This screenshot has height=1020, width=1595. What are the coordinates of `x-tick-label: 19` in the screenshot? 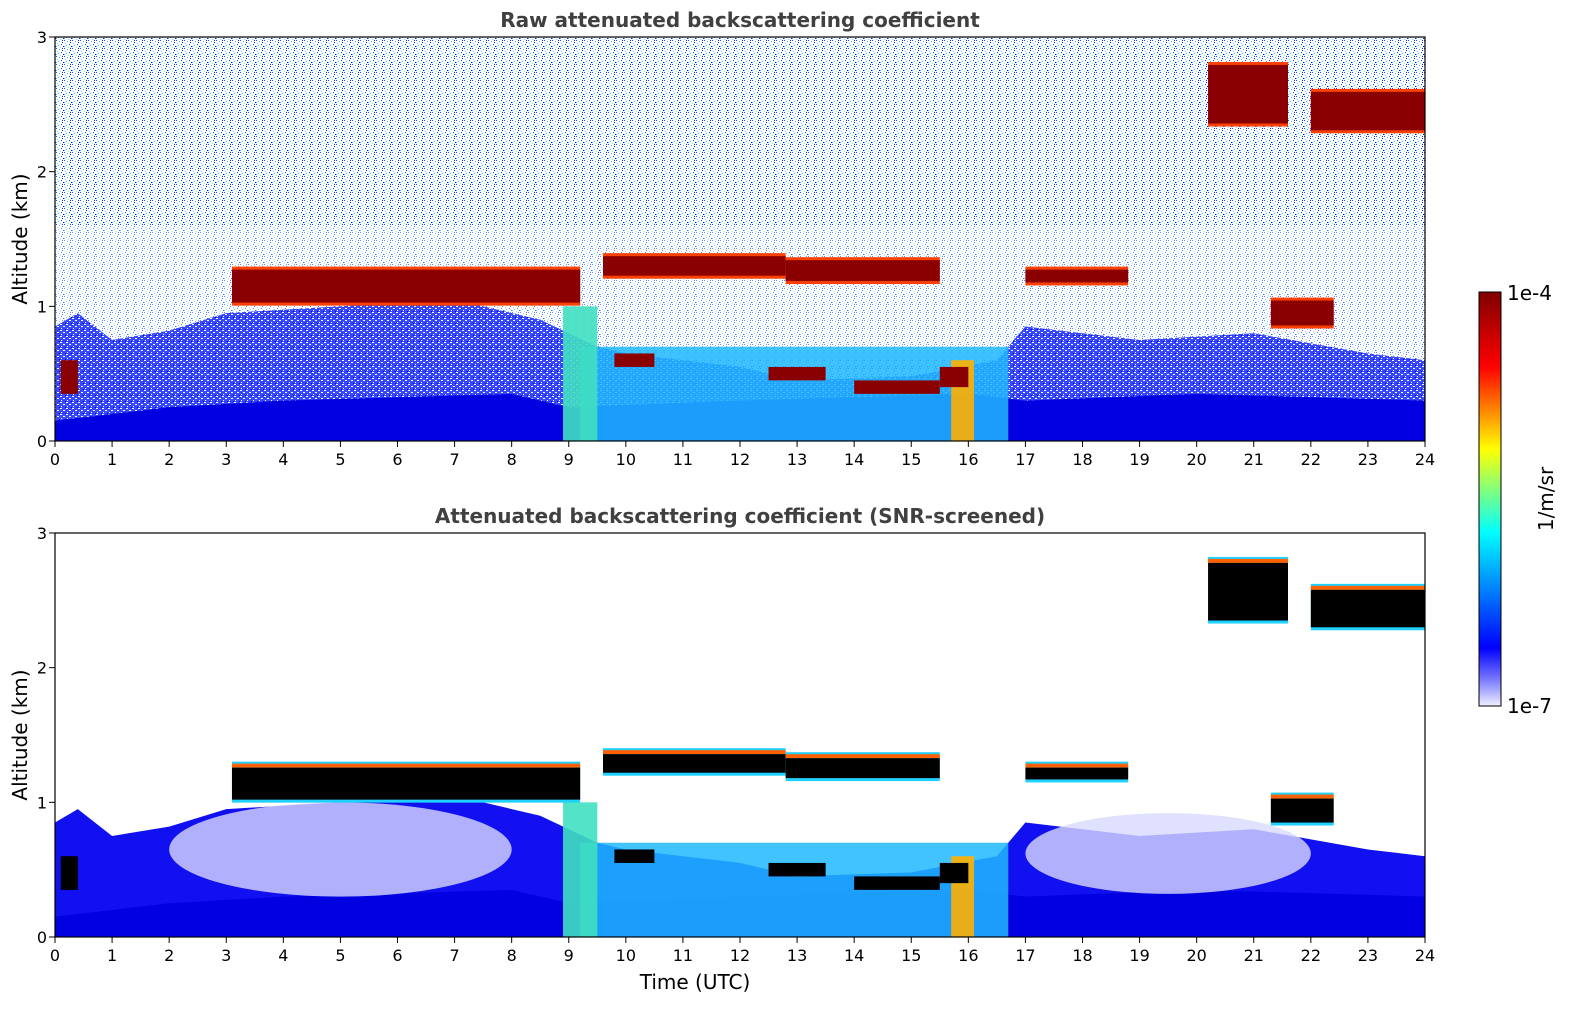 It's located at (1139, 955).